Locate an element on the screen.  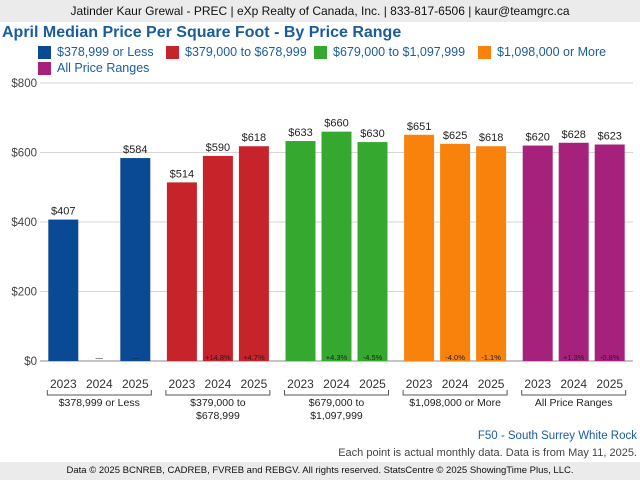
legend-item-3: $679,000 to $1,097,999 is located at coordinates (389, 52).